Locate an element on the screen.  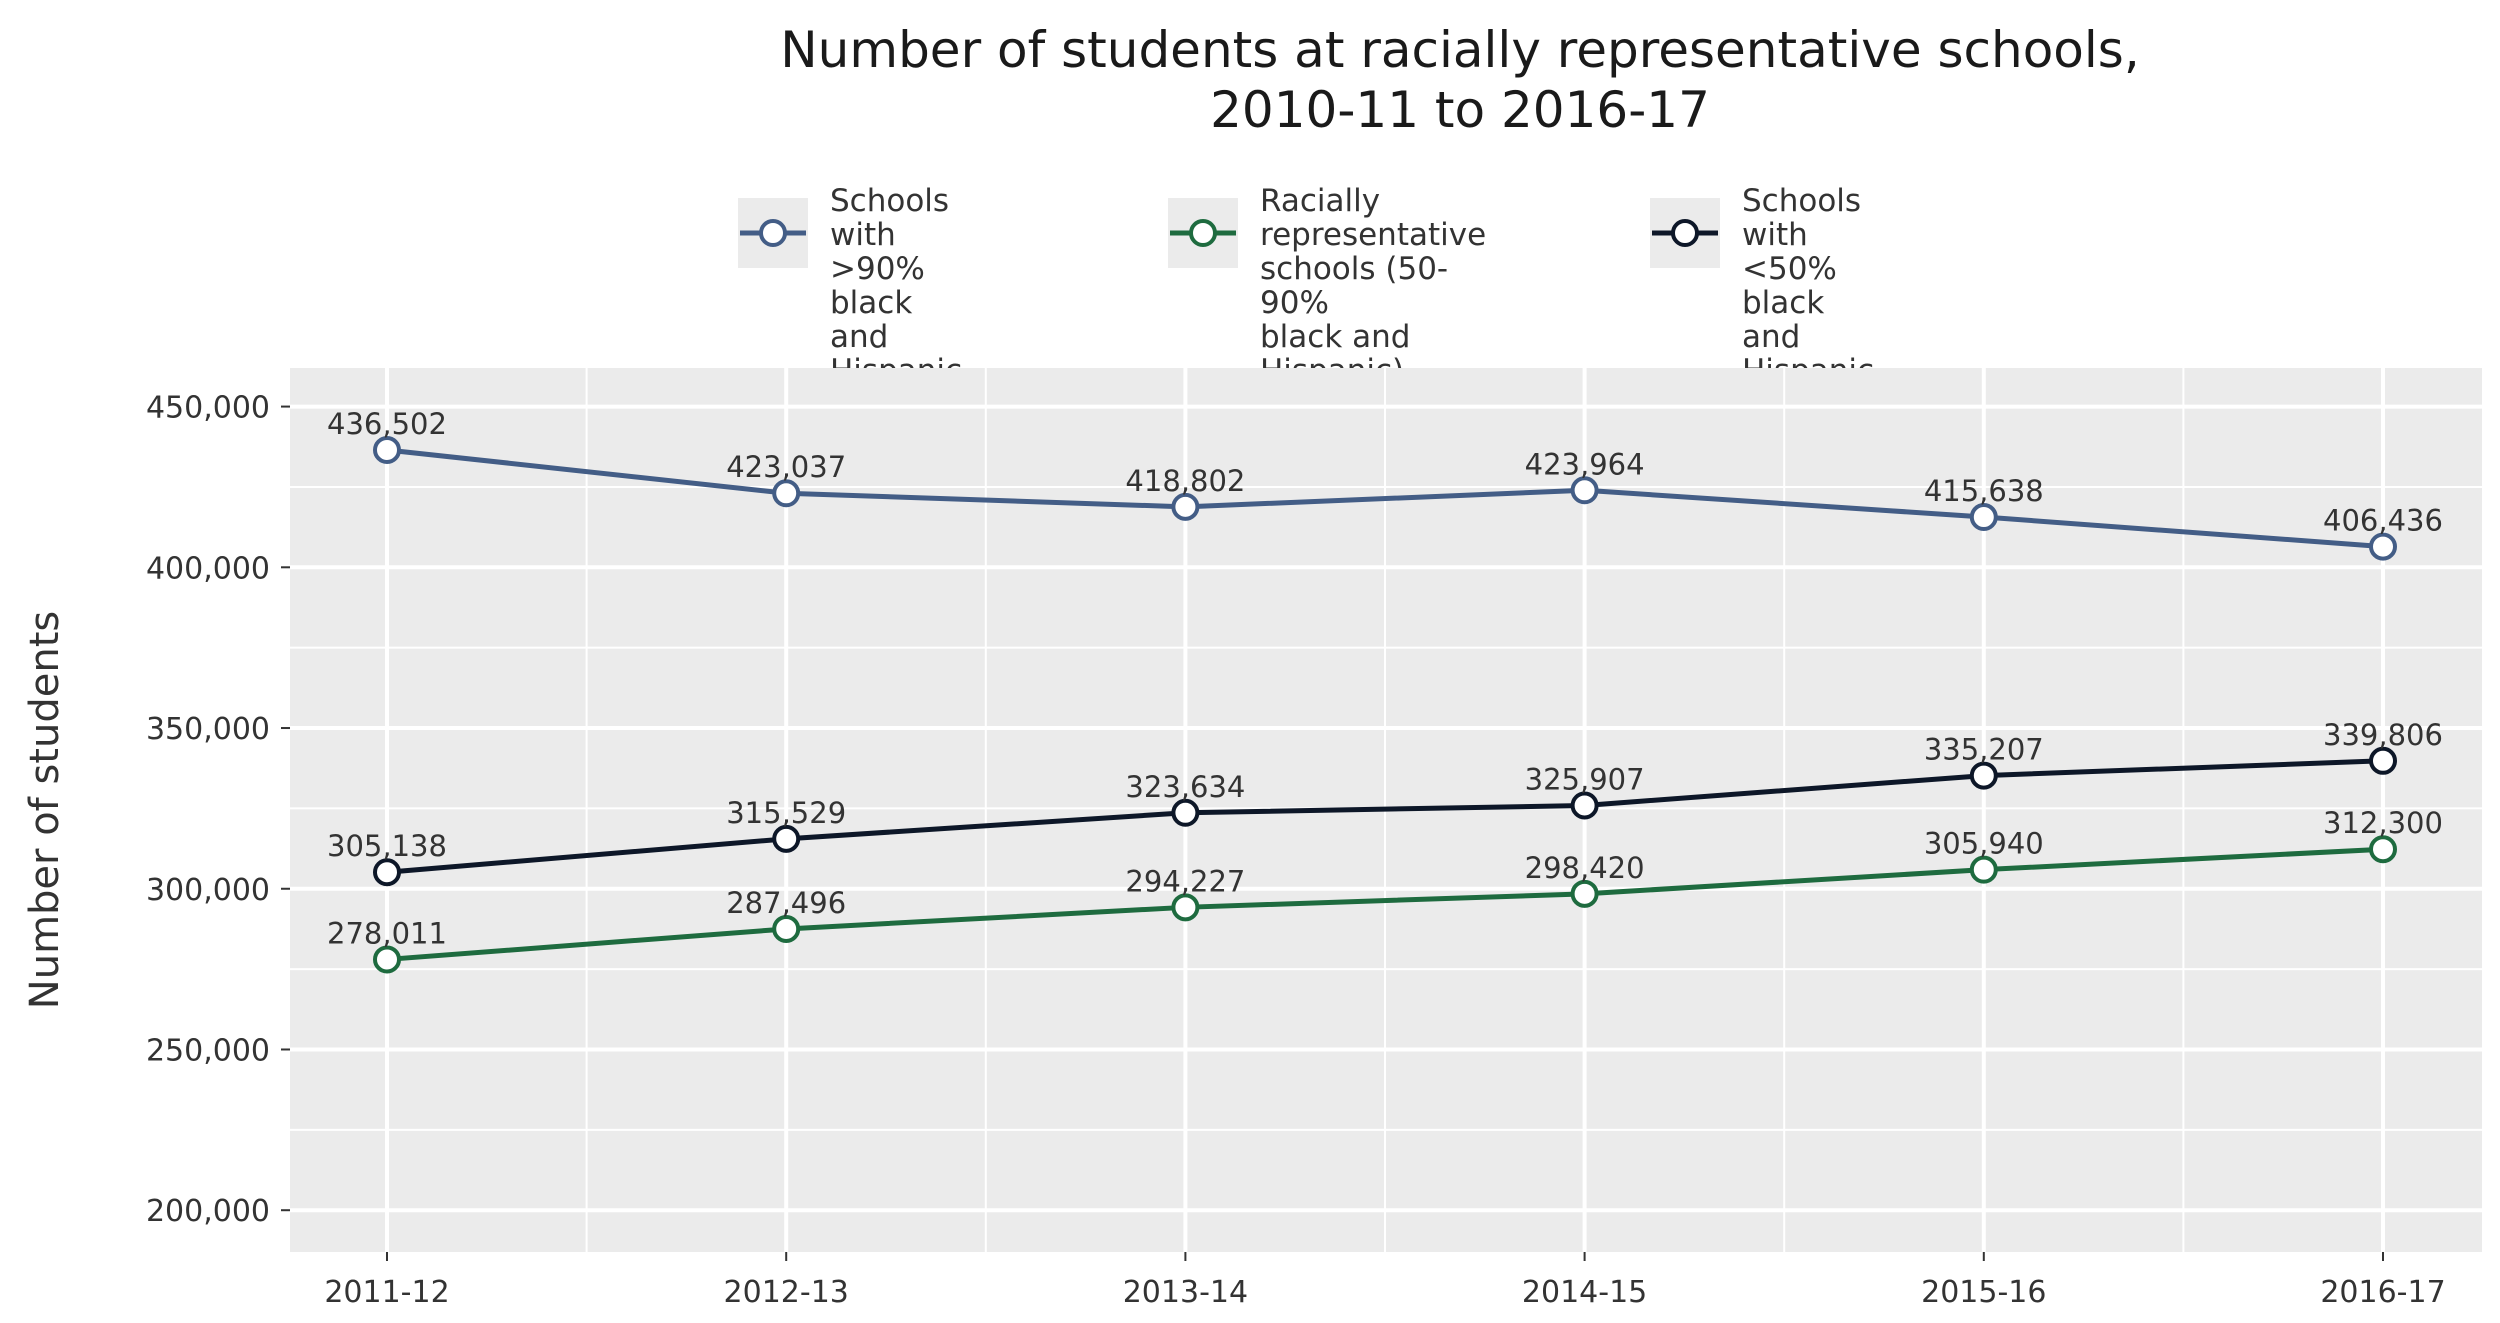
data-label-low-concentration: 305,138 is located at coordinates (387, 846).